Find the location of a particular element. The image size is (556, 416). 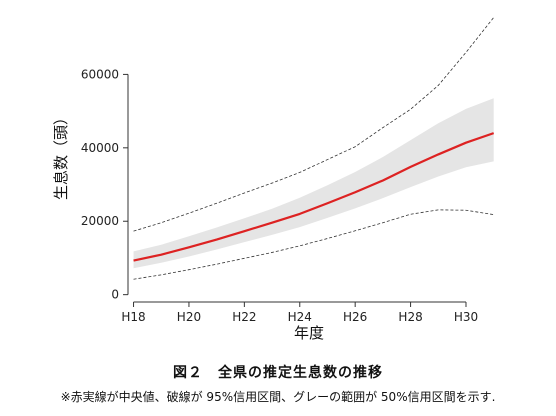

x-tick-label: H18 is located at coordinates (133, 317).